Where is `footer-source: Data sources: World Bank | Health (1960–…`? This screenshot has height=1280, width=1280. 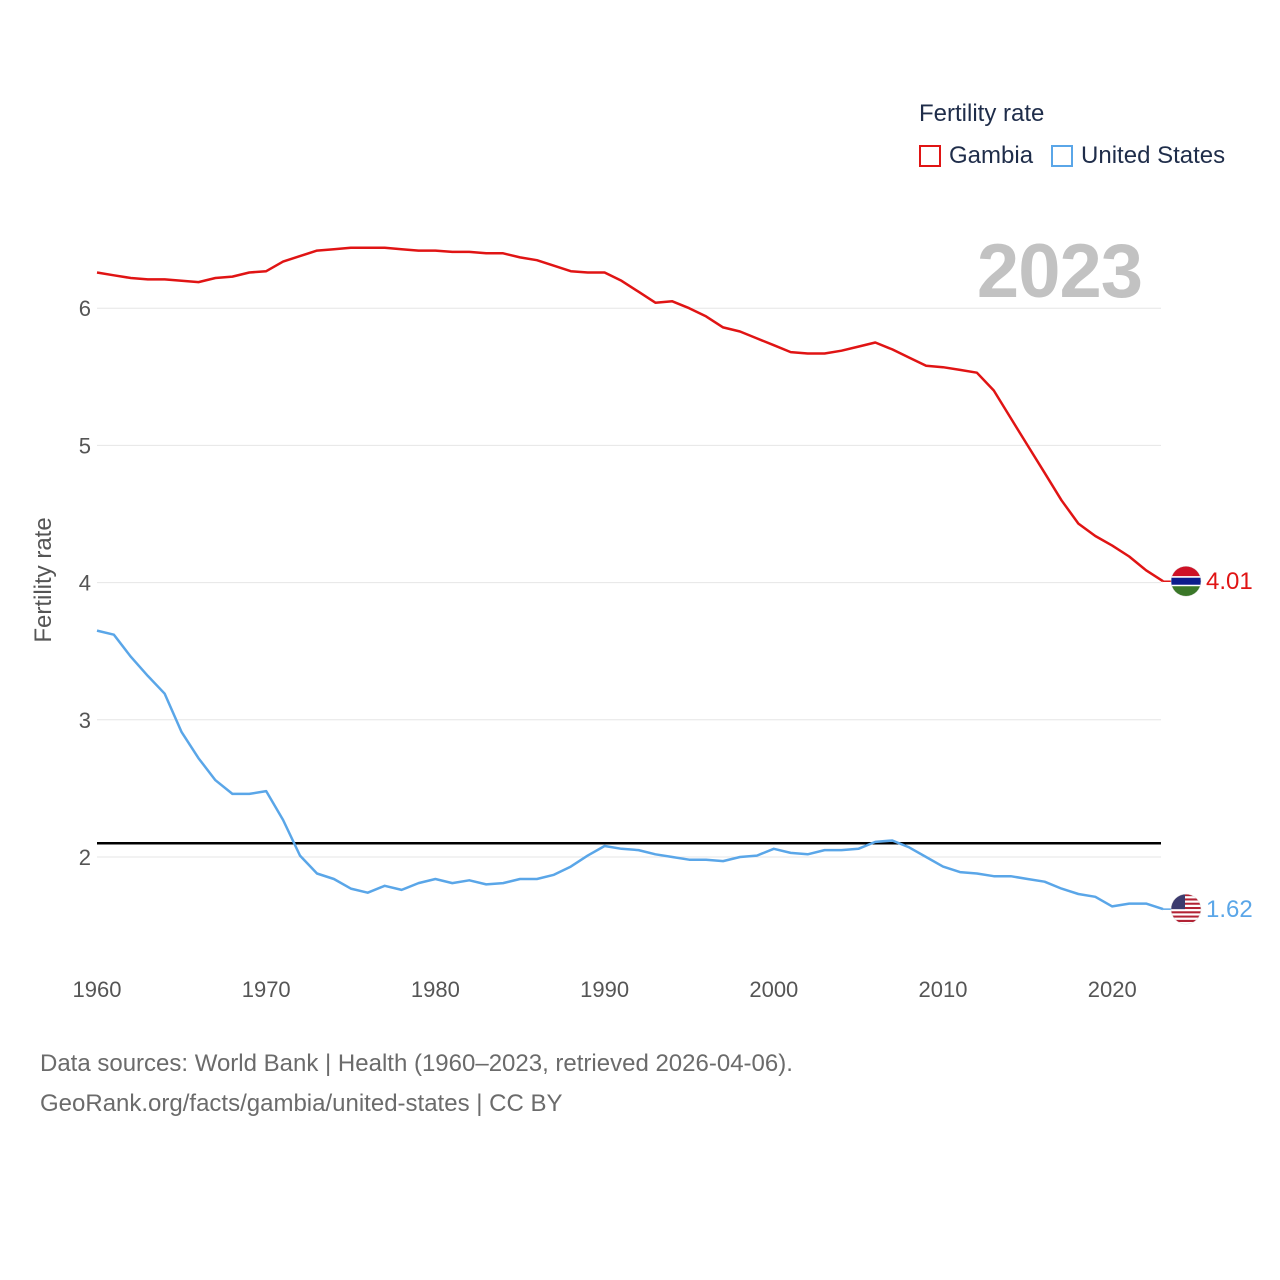
footer-source: Data sources: World Bank | Health (1960–… is located at coordinates (416, 1063).